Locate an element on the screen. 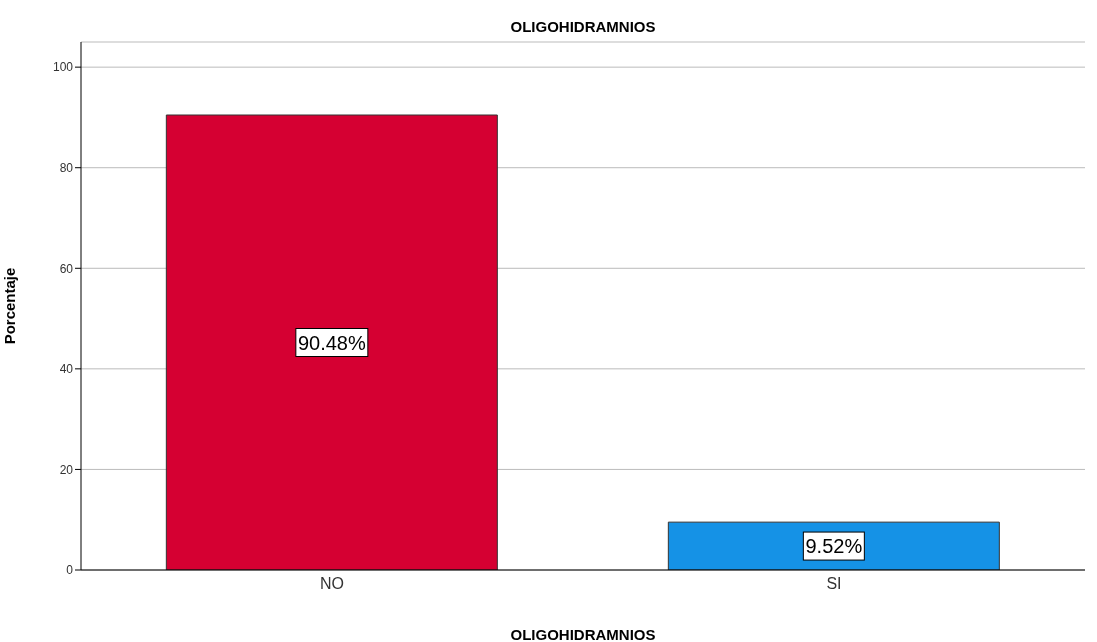  data-label: 90.48% is located at coordinates (331, 342).